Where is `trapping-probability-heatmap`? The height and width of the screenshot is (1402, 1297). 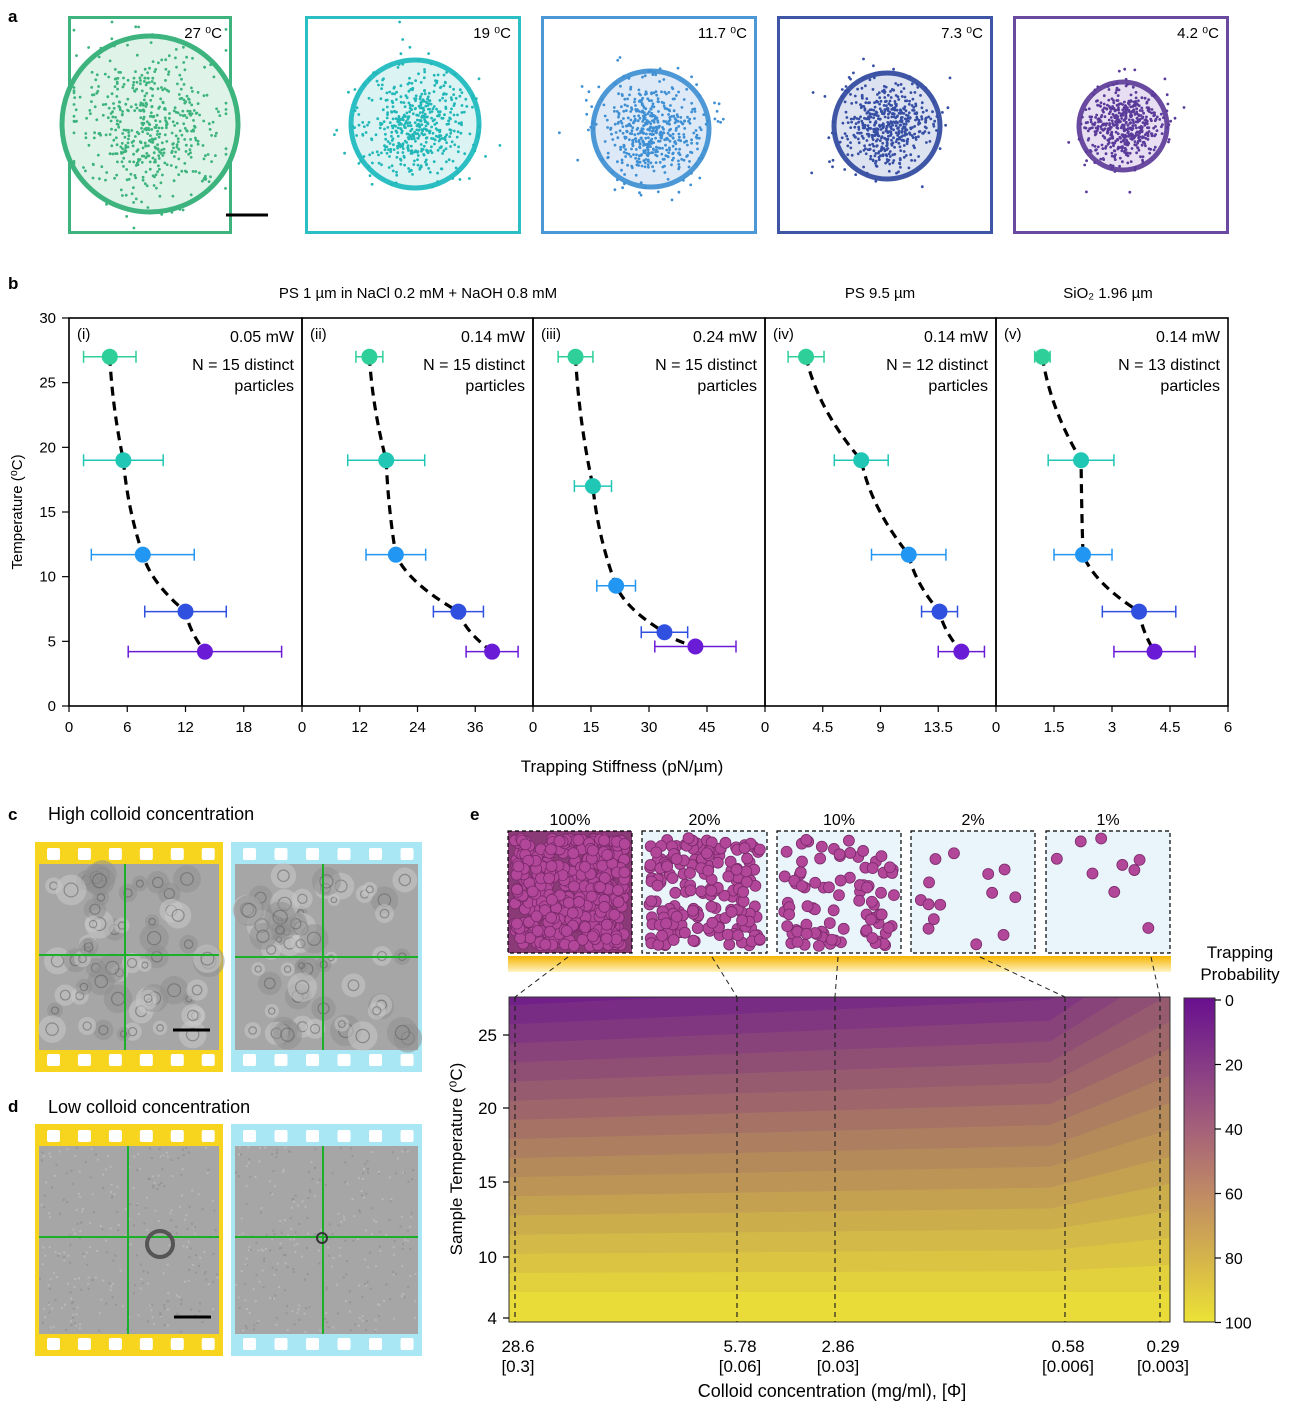 trapping-probability-heatmap is located at coordinates (839, 1159).